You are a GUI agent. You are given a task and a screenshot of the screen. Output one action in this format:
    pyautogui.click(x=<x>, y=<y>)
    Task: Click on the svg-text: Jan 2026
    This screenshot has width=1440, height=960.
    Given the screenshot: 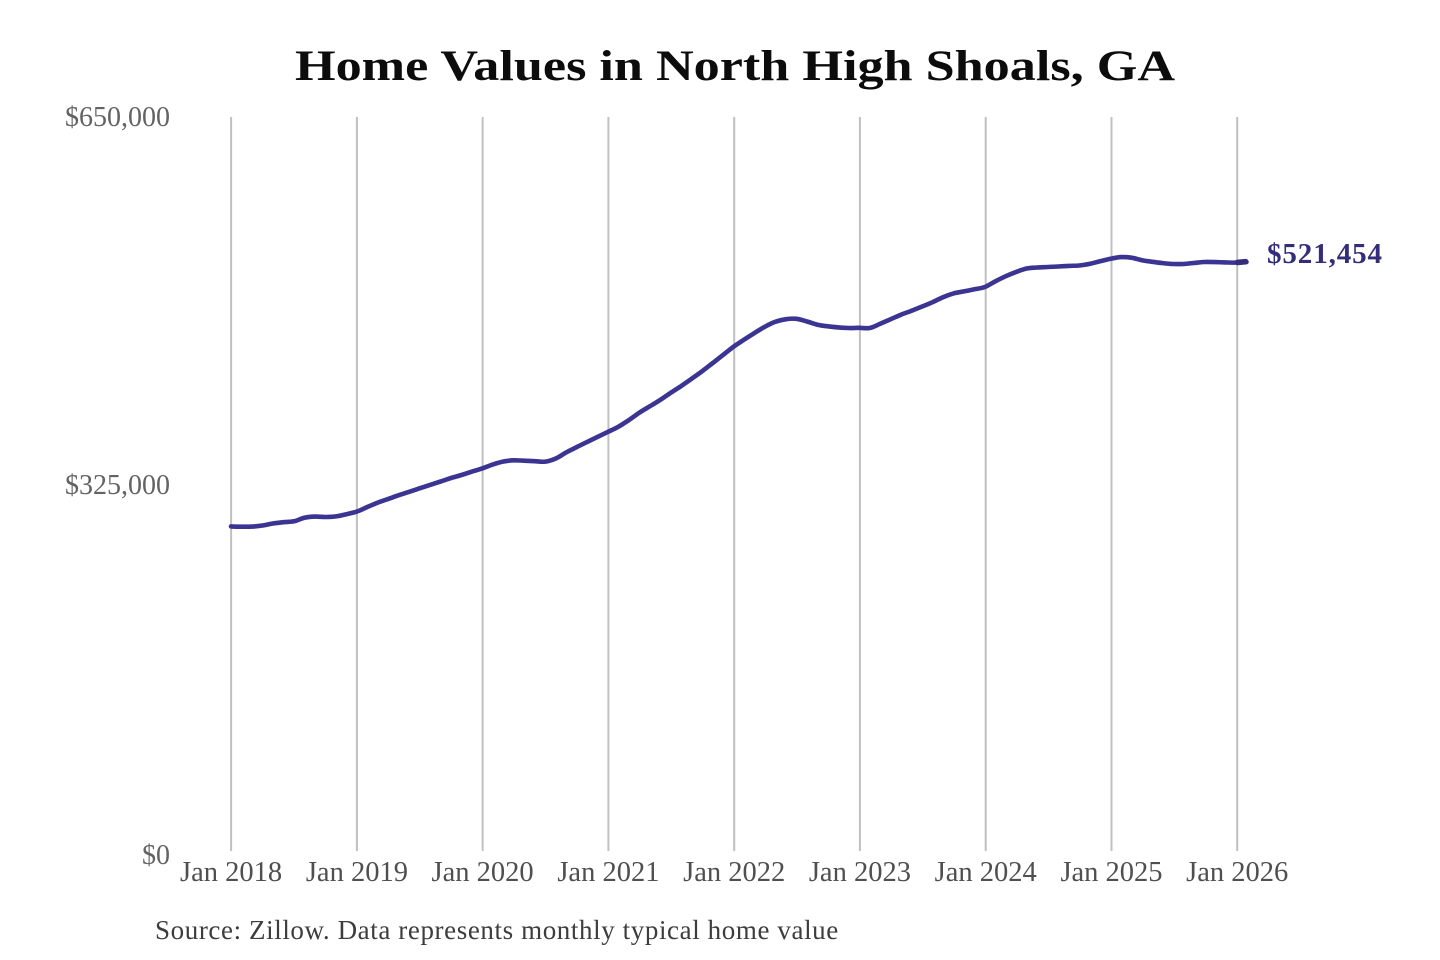 What is the action you would take?
    pyautogui.click(x=1237, y=872)
    